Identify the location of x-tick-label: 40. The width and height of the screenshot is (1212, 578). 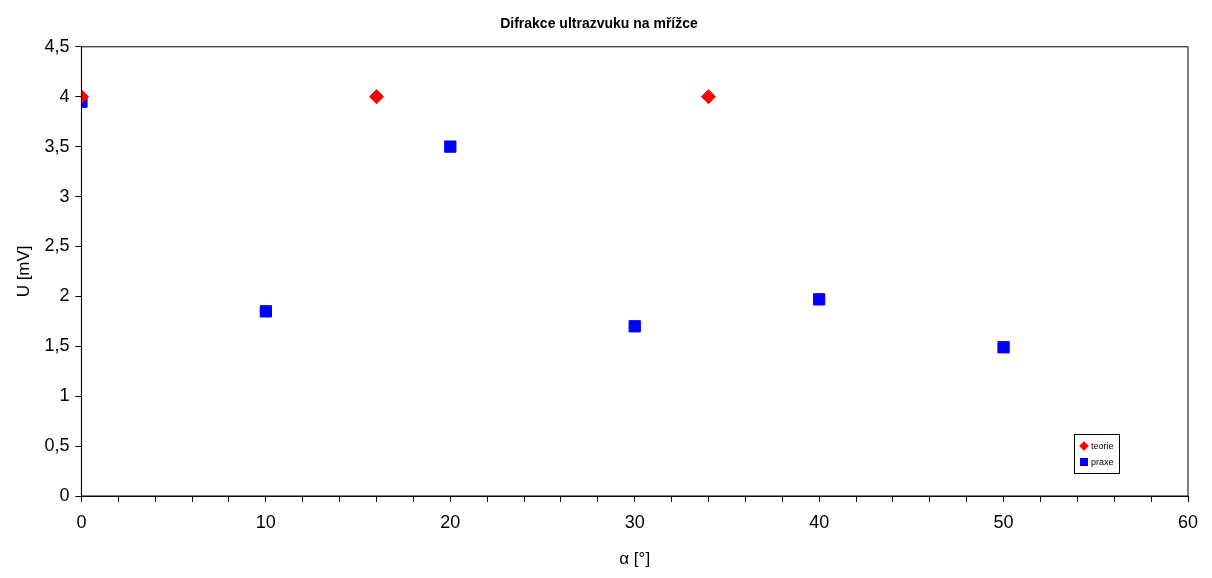
(819, 521).